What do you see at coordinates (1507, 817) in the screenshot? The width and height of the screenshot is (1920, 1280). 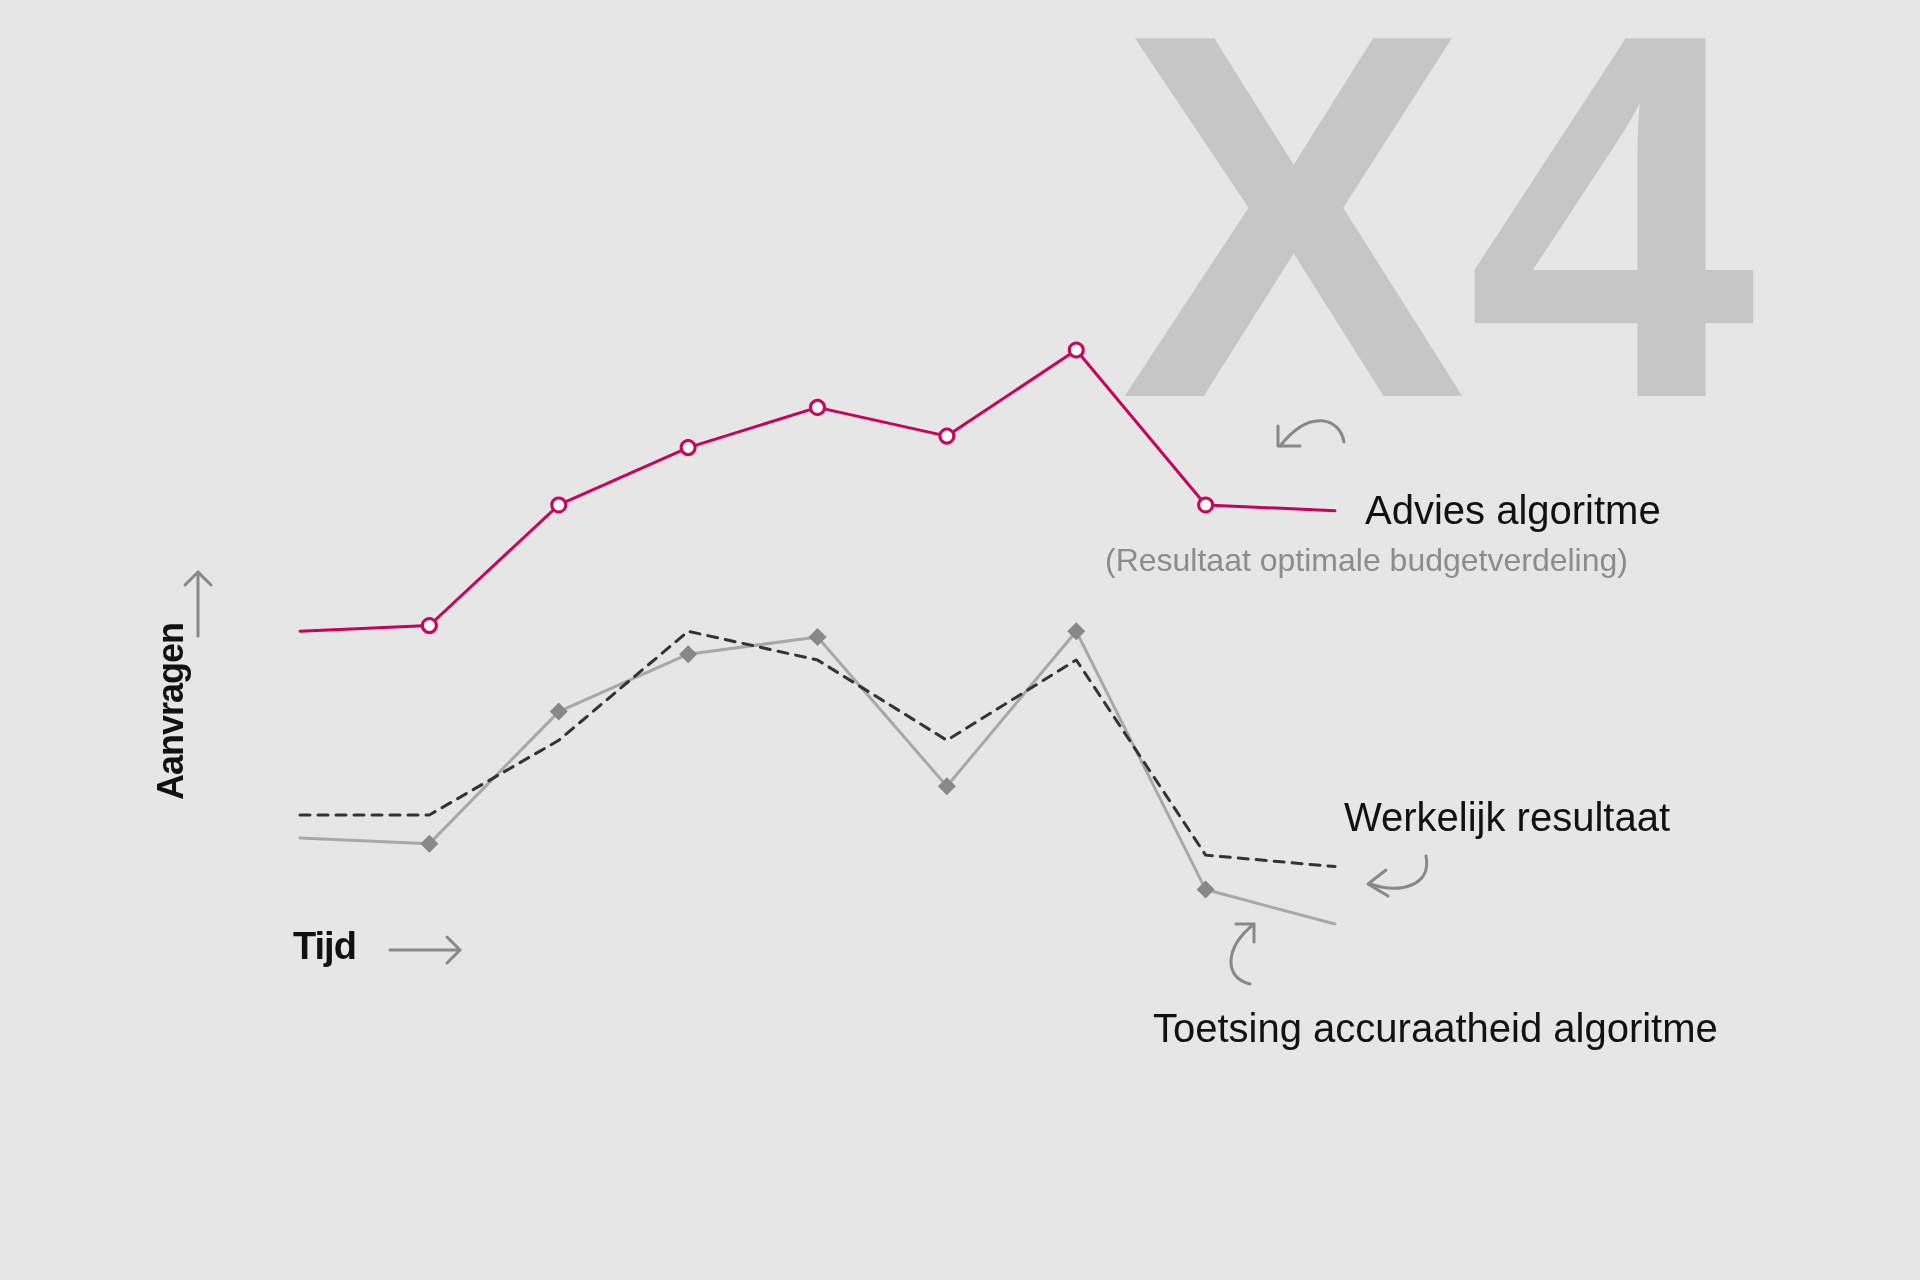 I see `series-label: Werkelijk resultaat` at bounding box center [1507, 817].